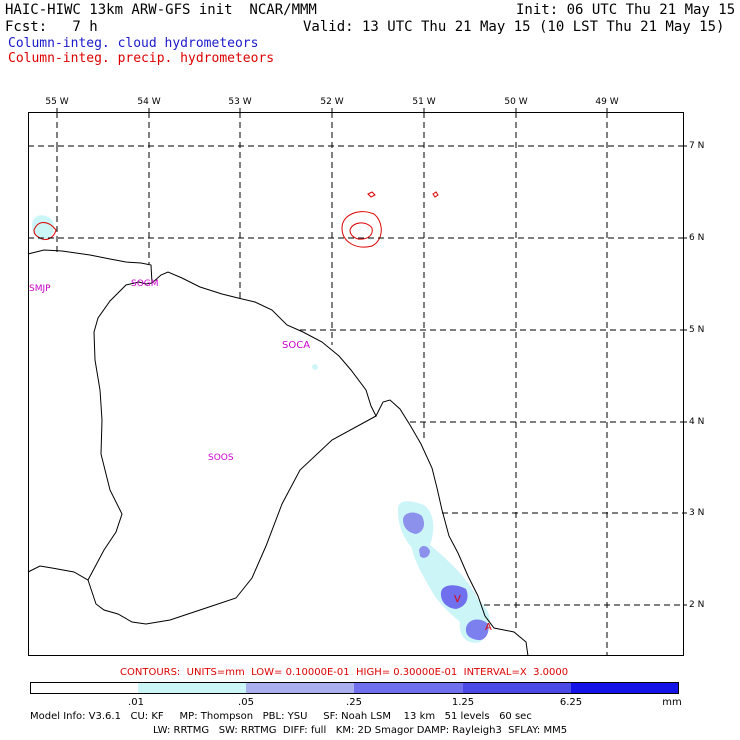  Describe the element at coordinates (51, 27) in the screenshot. I see `forecast-hour: Fcst: 7 h` at that location.